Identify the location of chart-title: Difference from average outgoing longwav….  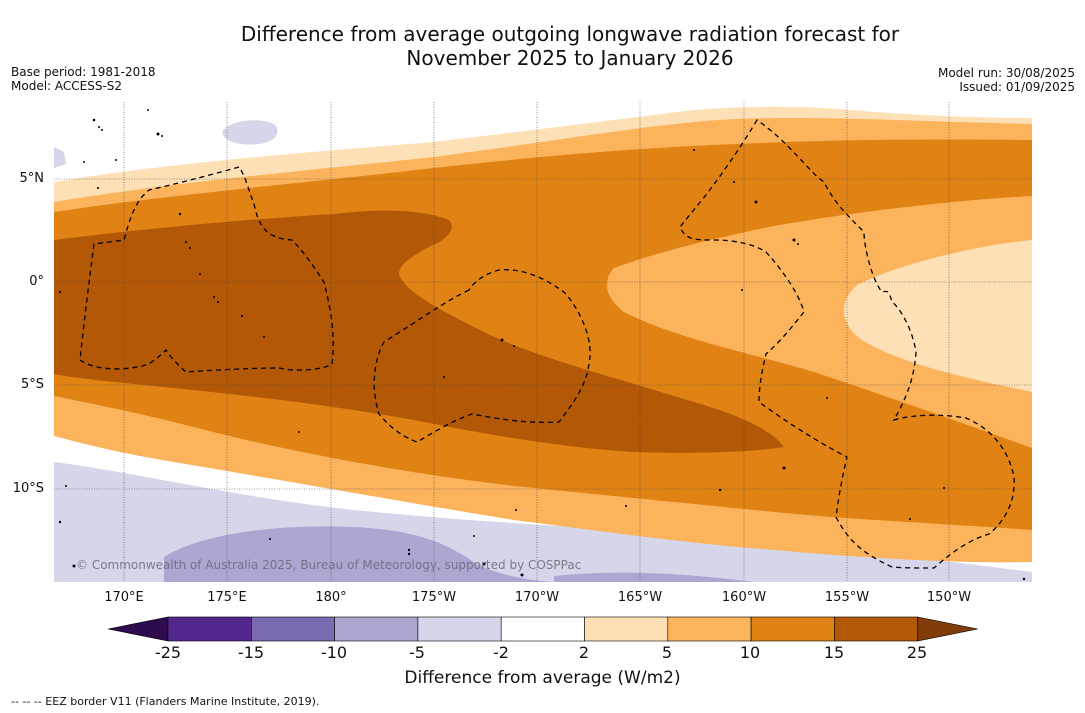
(570, 46).